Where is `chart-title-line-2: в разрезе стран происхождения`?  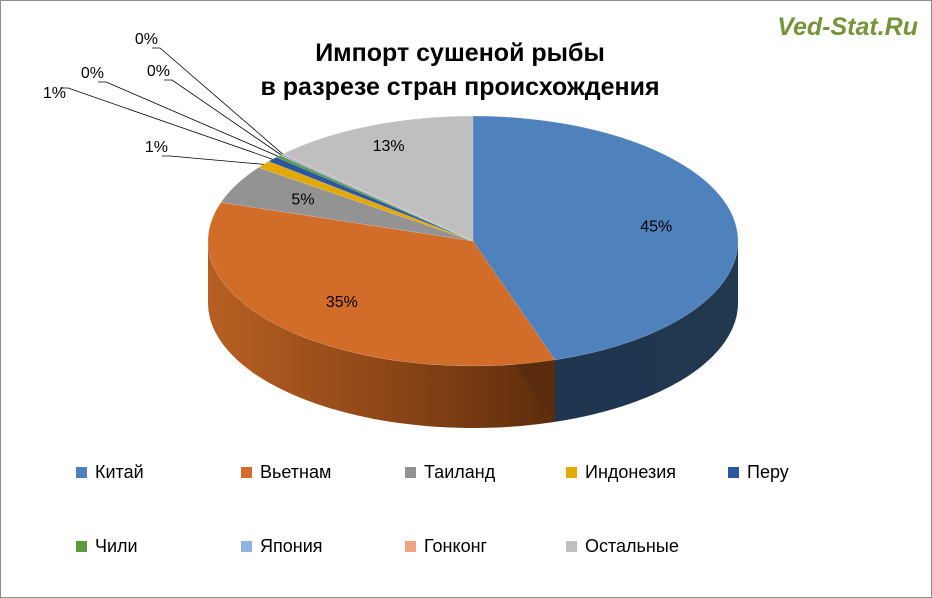
chart-title-line-2: в разрезе стран происхождения is located at coordinates (460, 87).